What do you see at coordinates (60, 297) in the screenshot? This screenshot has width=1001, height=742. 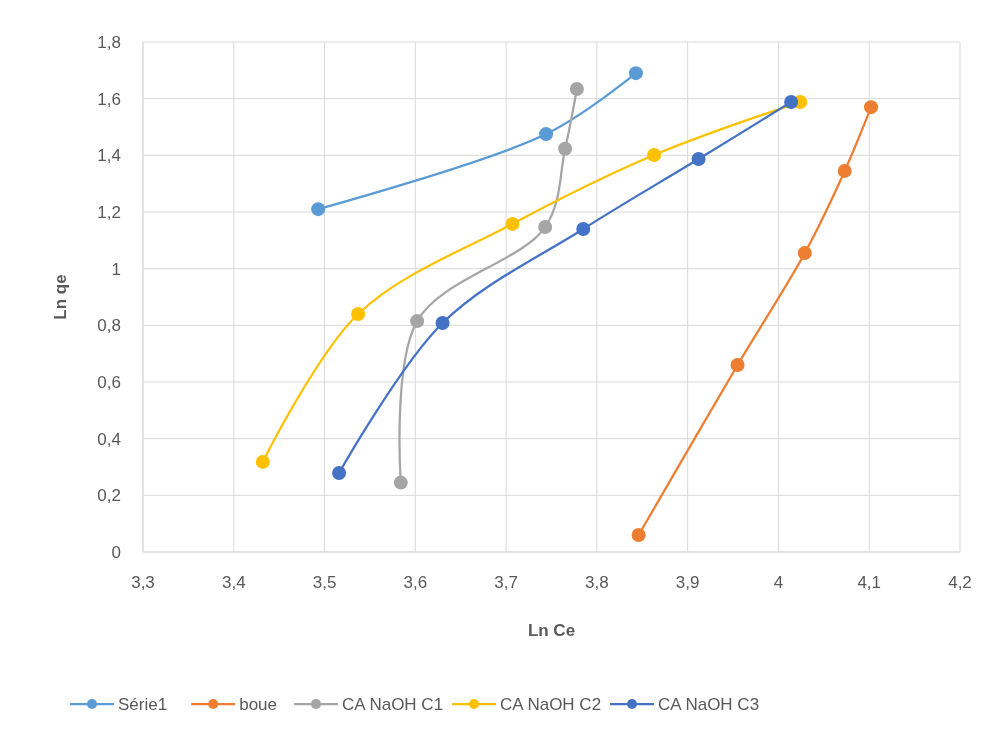 I see `y-axis-title: Ln qe` at bounding box center [60, 297].